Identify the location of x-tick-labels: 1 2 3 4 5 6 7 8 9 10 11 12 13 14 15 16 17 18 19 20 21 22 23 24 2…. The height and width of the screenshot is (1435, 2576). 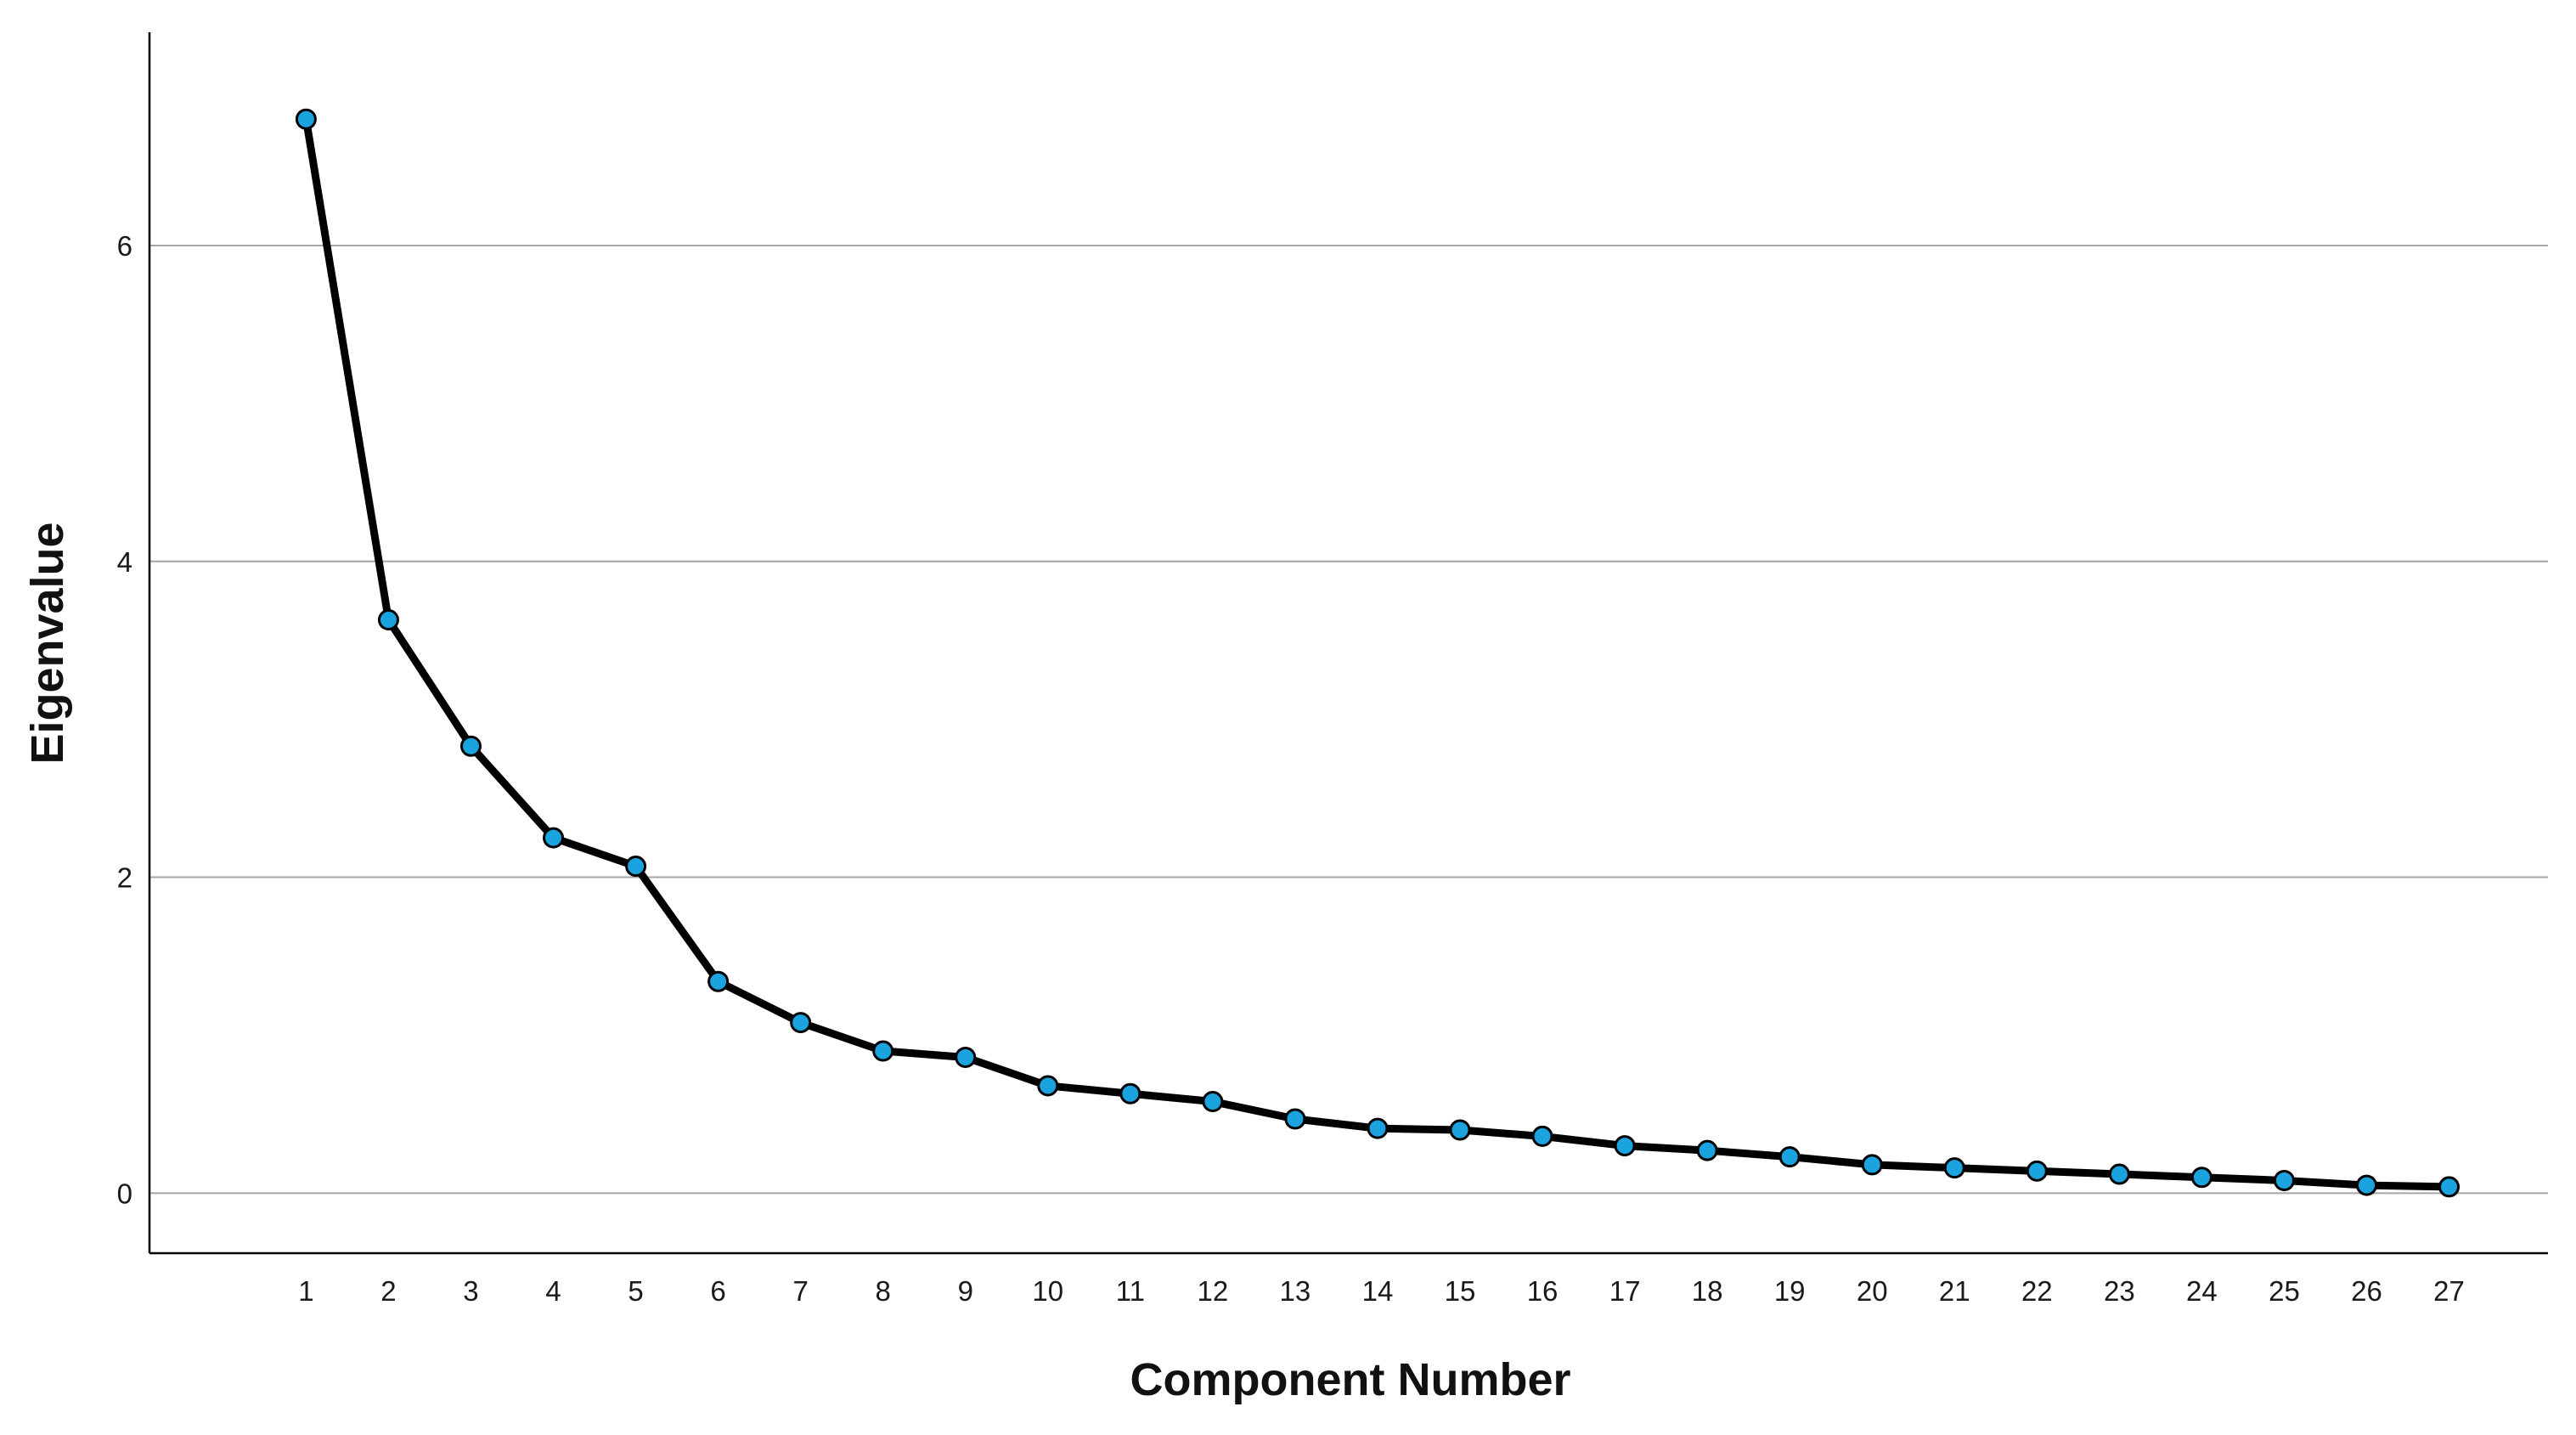
(1381, 1291).